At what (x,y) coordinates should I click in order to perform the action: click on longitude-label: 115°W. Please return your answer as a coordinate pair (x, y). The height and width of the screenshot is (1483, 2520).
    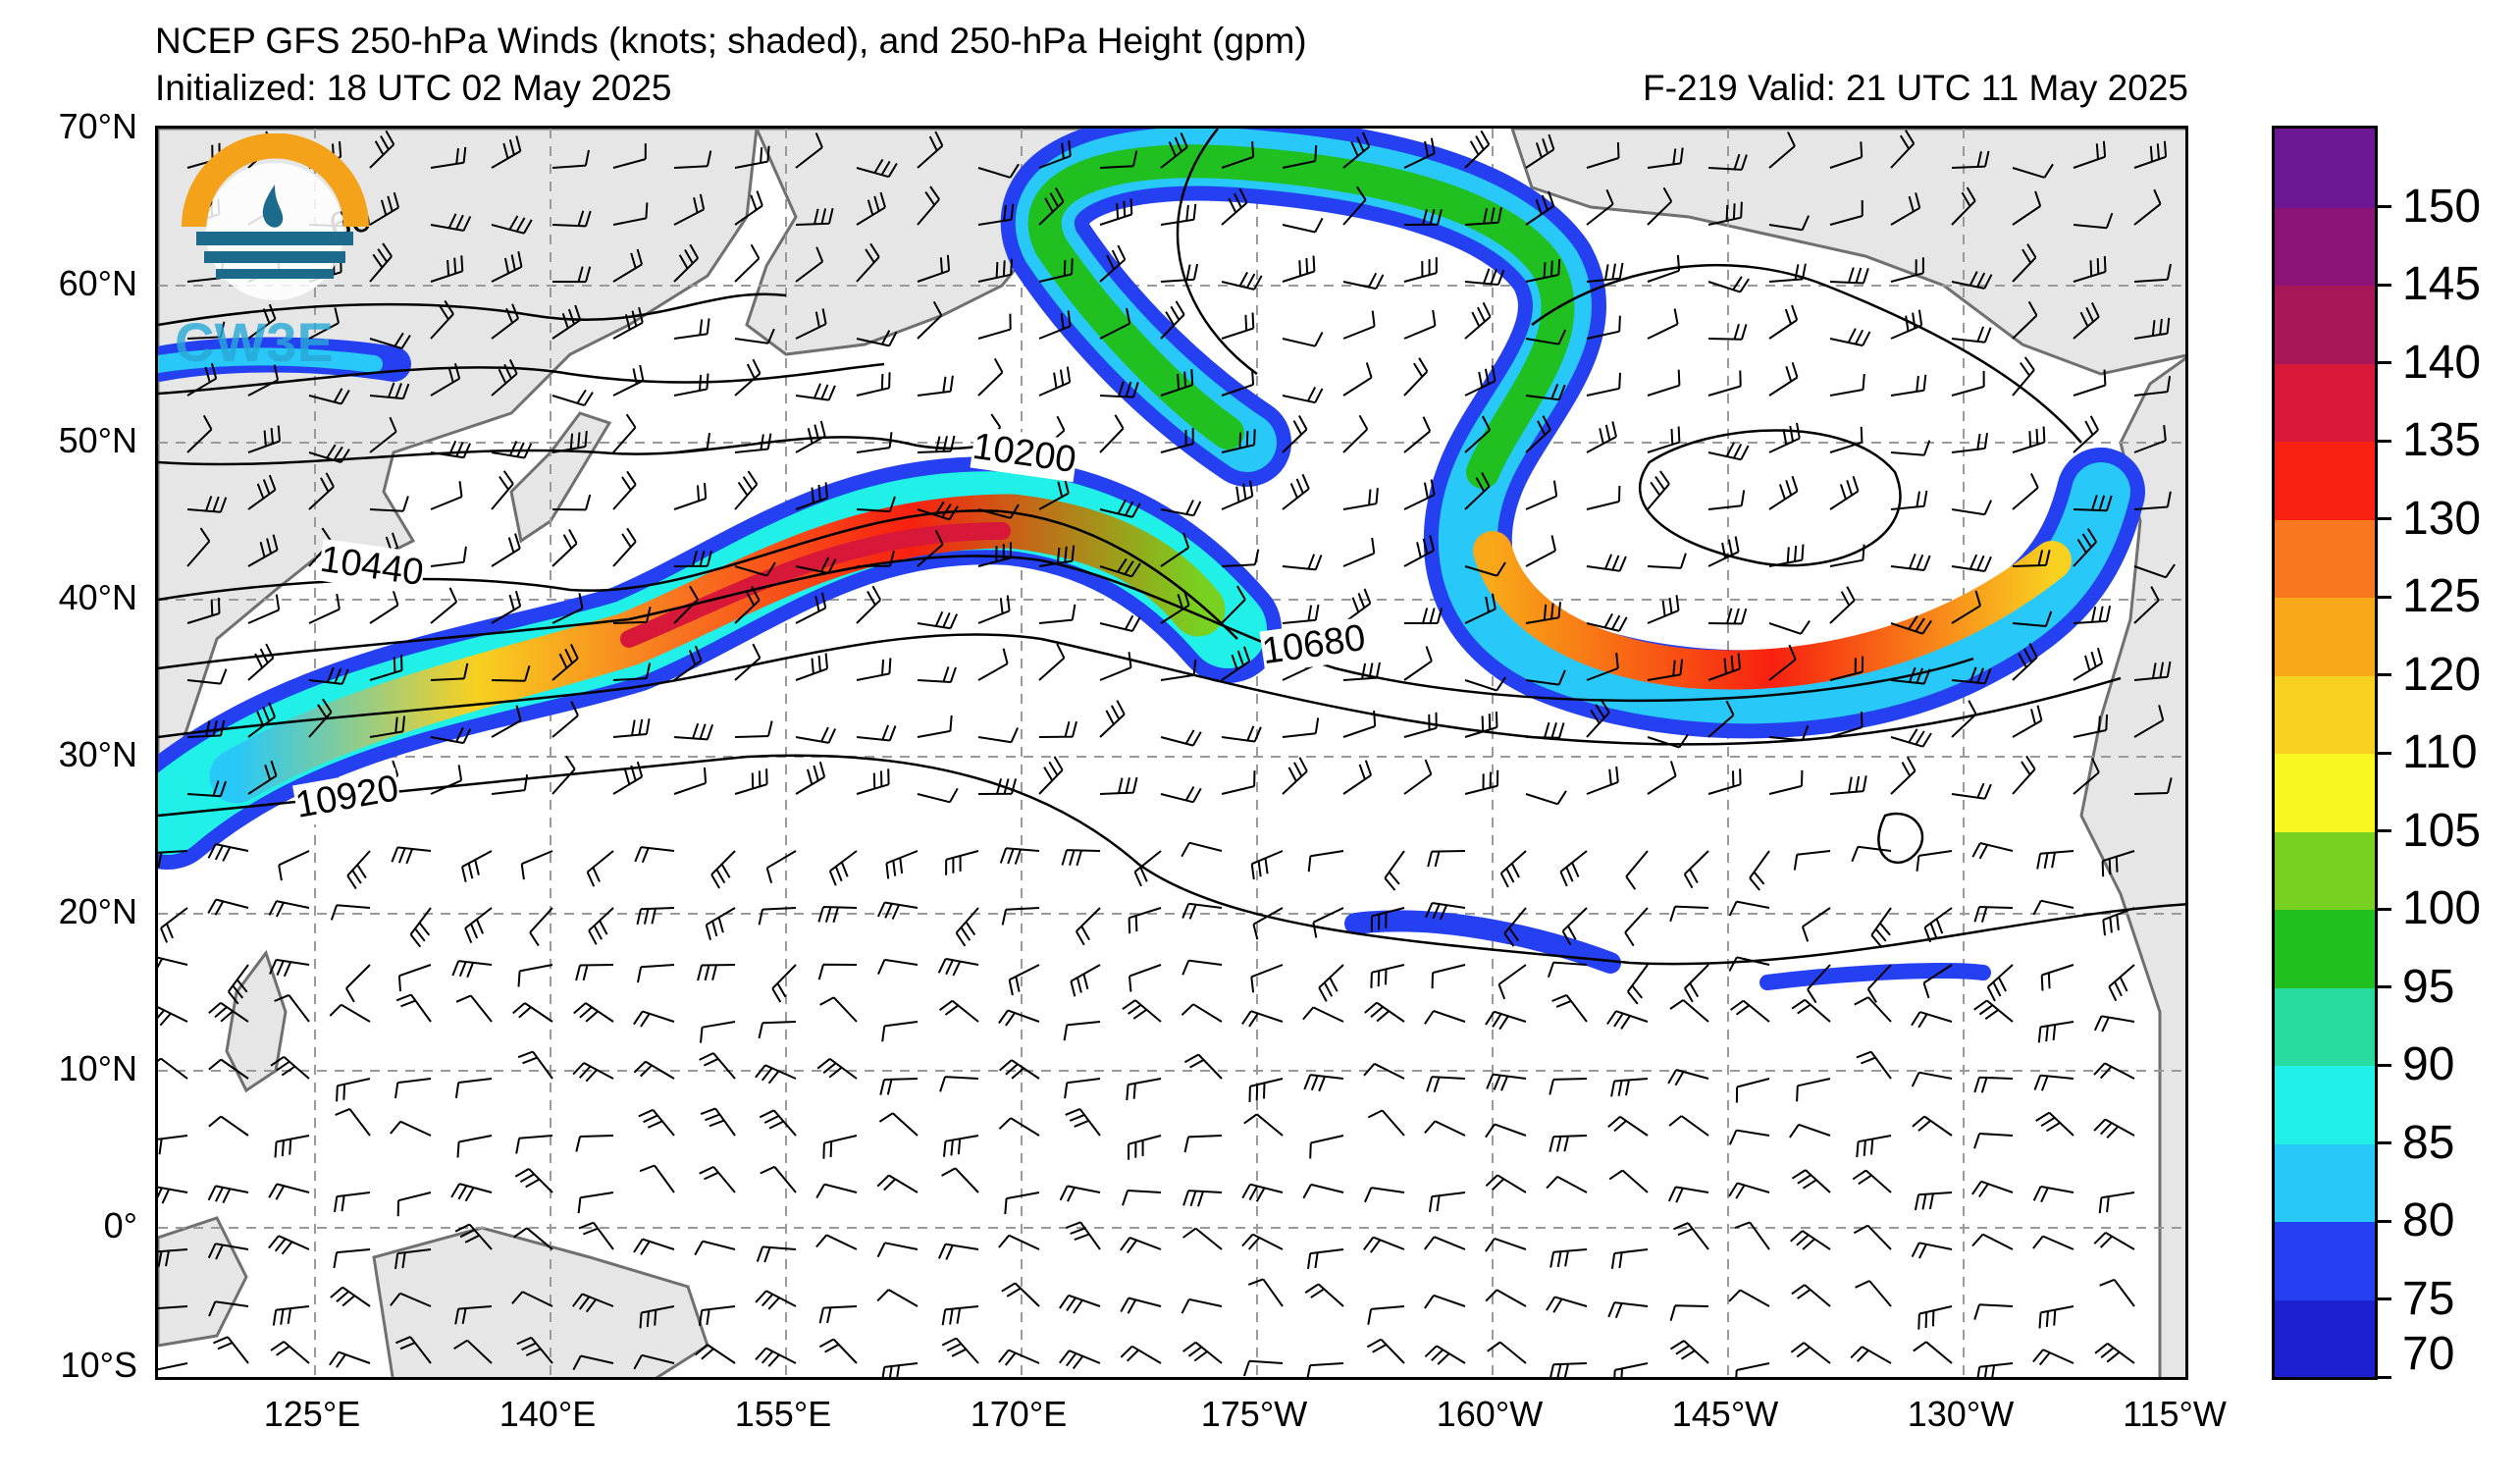
    Looking at the image, I should click on (2175, 1414).